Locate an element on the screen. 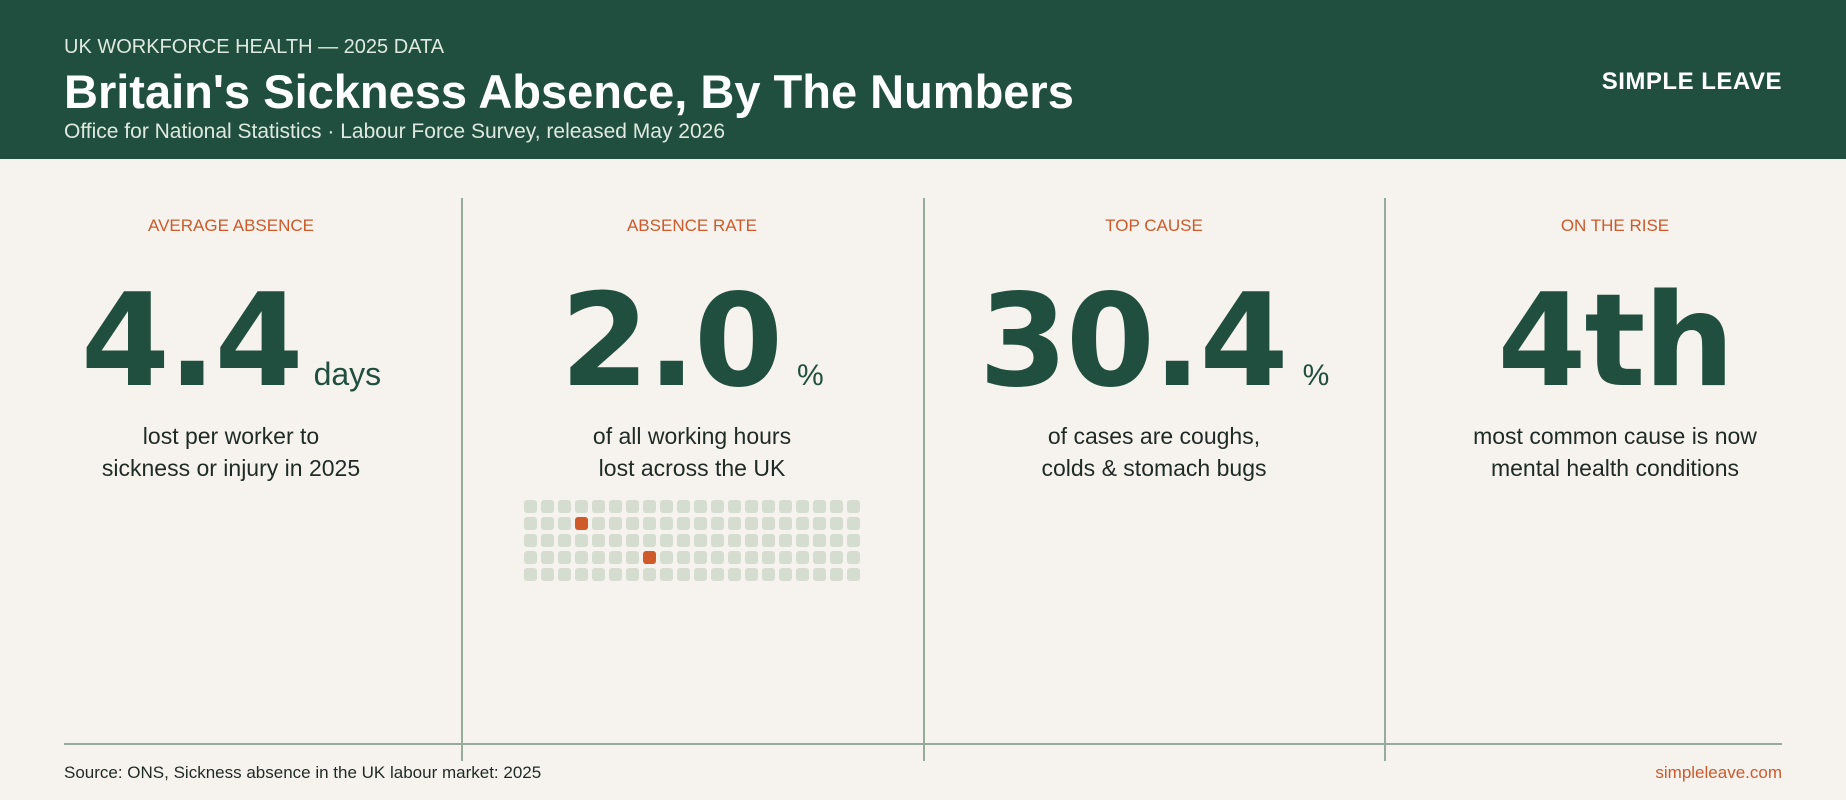  stat-label: ON THE RISE is located at coordinates (1615, 225).